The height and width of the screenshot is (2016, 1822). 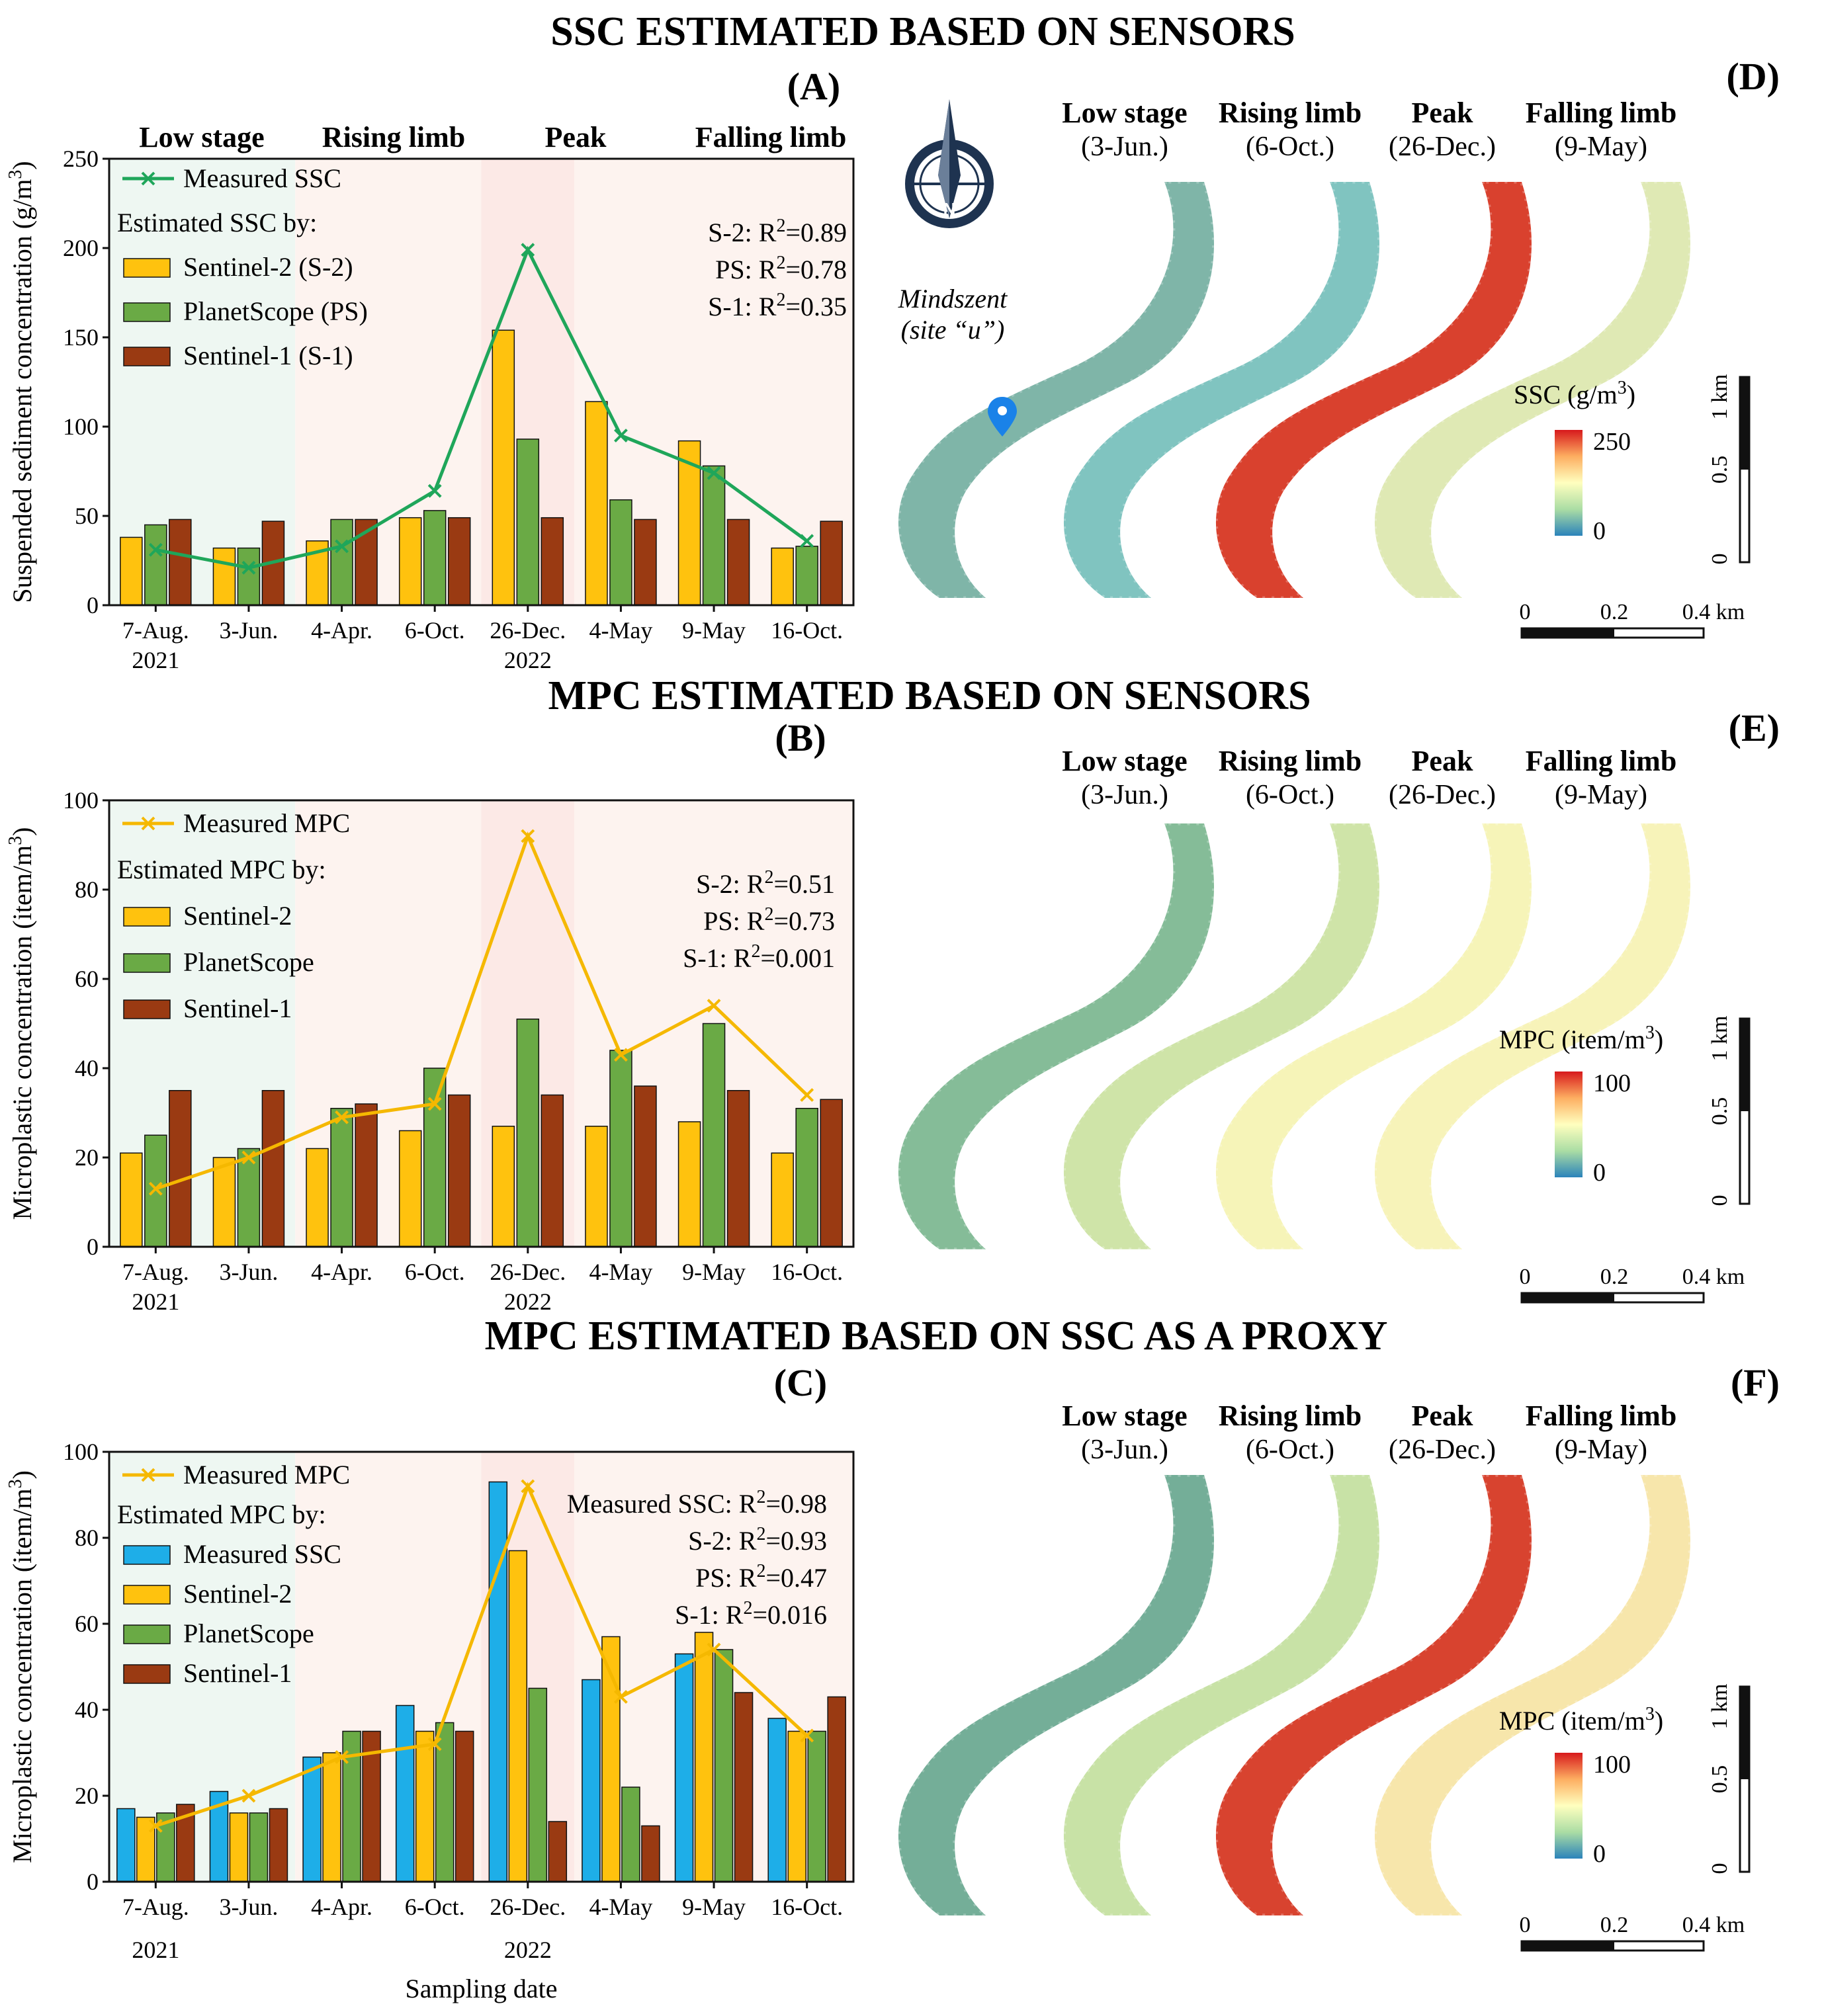 I want to click on y-tick-c-1: 20, so click(x=87, y=1796).